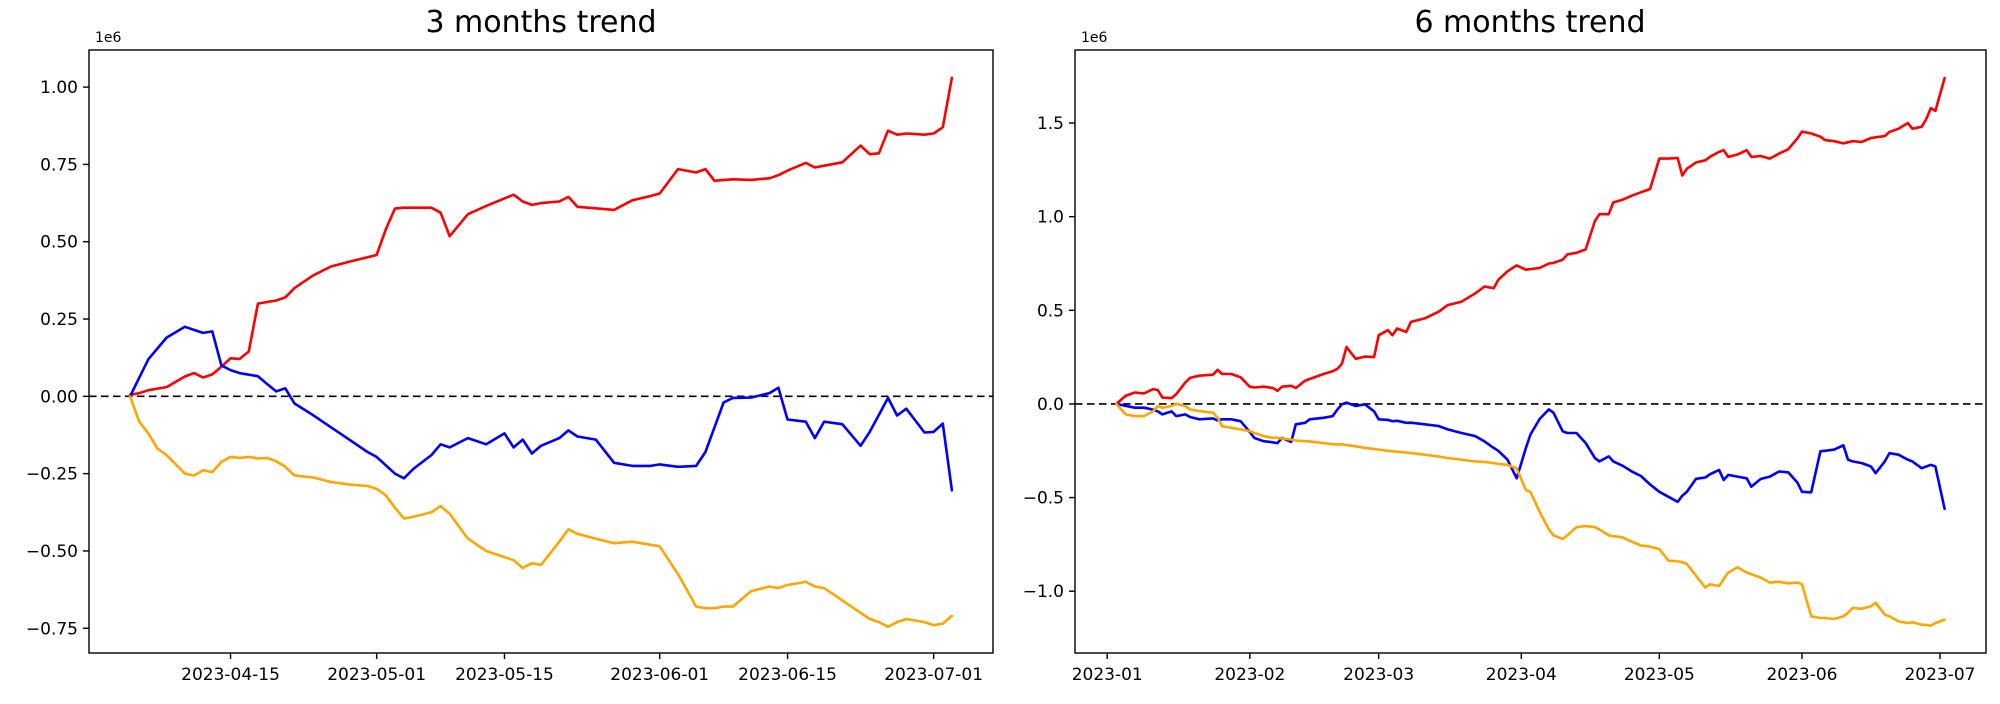 The width and height of the screenshot is (2000, 704). Describe the element at coordinates (787, 675) in the screenshot. I see `x-tick-label: 2023-06-15` at that location.